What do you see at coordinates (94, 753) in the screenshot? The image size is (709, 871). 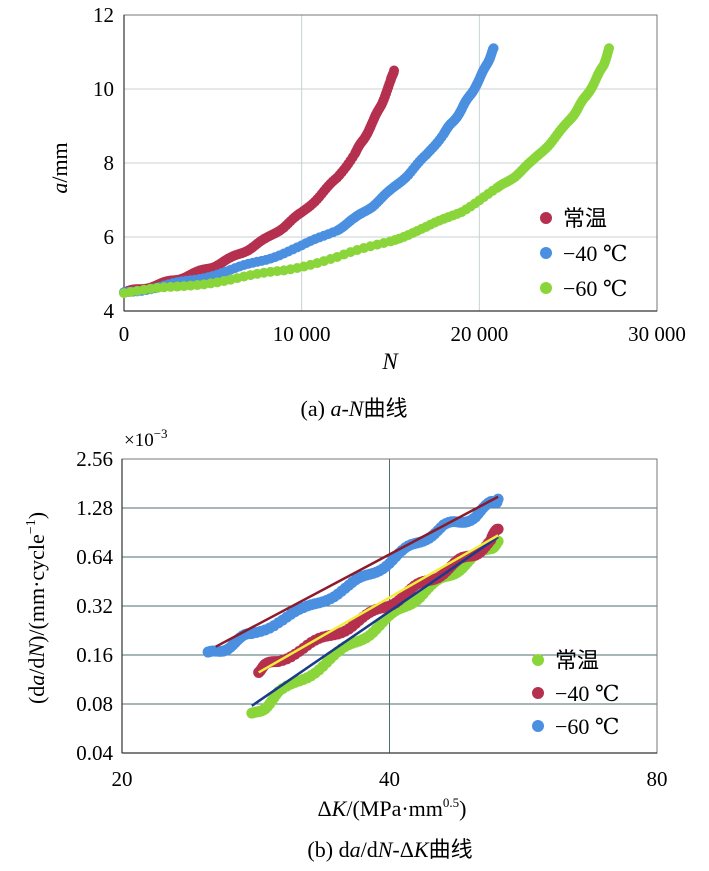 I see `panel-b-y-tick-label: 0.04` at bounding box center [94, 753].